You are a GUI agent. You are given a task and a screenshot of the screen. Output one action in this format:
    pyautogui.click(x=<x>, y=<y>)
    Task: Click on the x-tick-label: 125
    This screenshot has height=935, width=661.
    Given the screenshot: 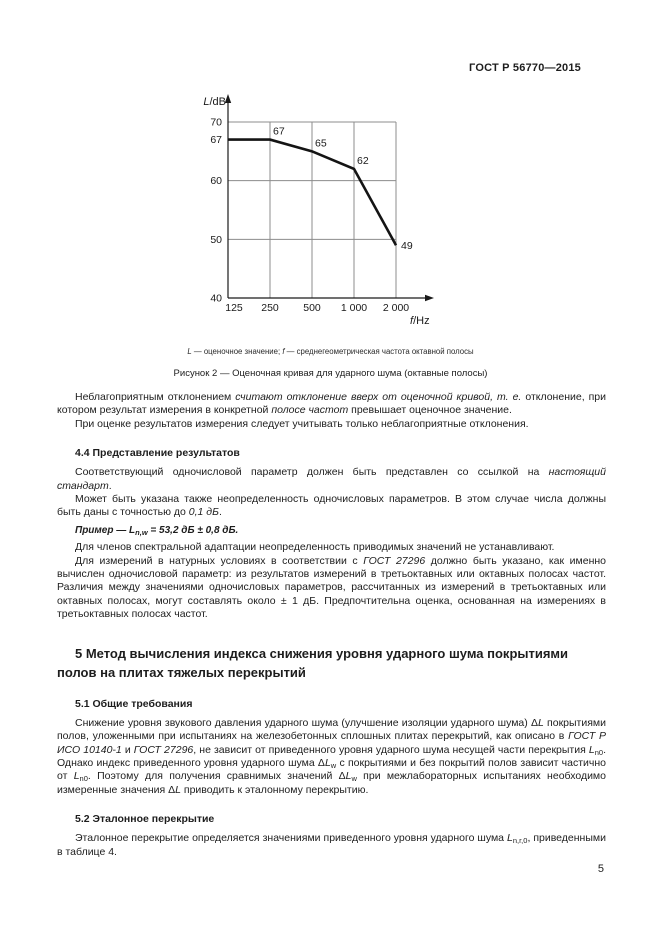 What is the action you would take?
    pyautogui.click(x=234, y=308)
    